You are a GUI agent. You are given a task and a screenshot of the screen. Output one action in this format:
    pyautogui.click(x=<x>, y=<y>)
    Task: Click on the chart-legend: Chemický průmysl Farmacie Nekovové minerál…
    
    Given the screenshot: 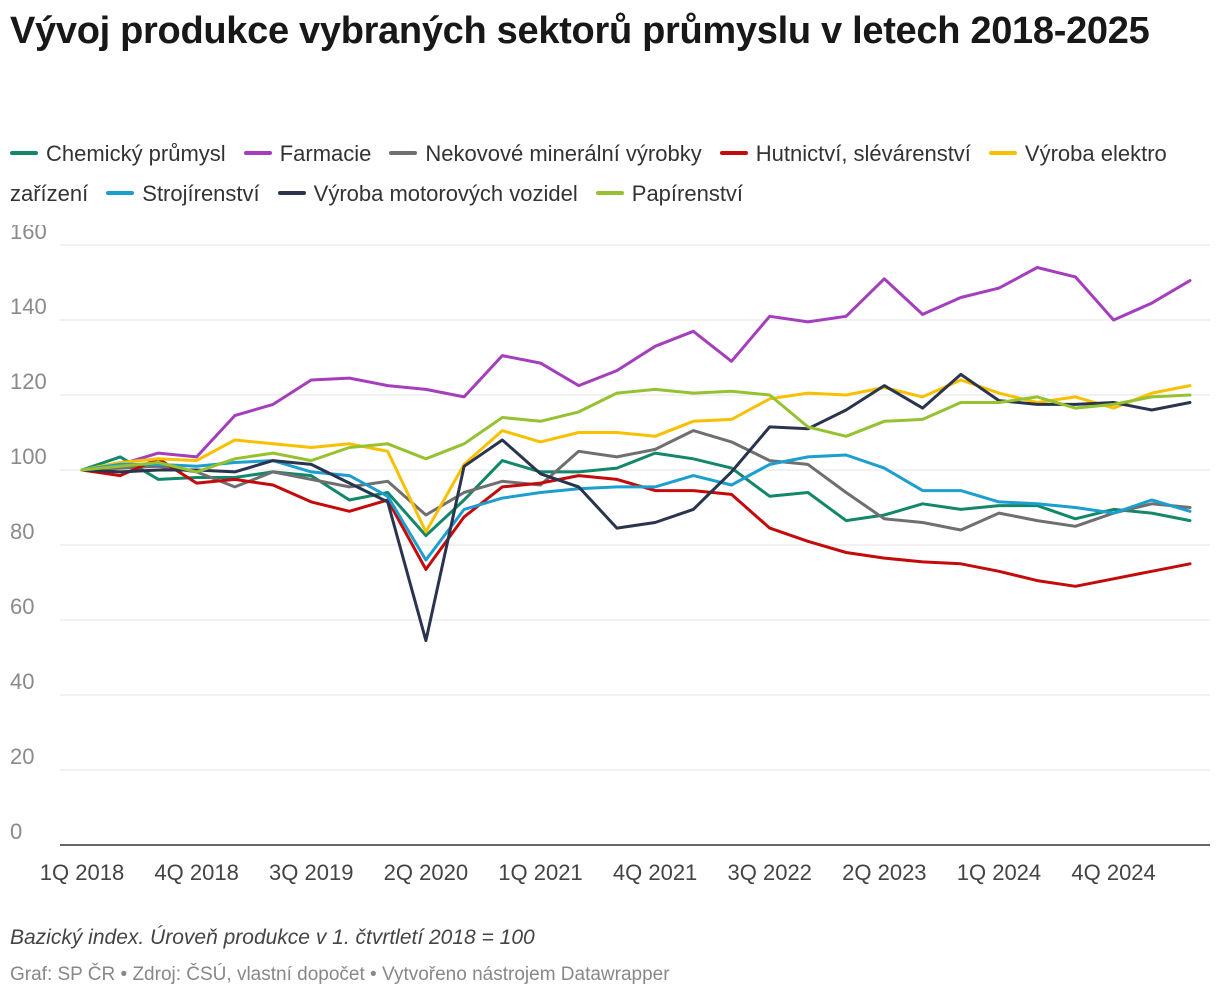 What is the action you would take?
    pyautogui.click(x=607, y=174)
    